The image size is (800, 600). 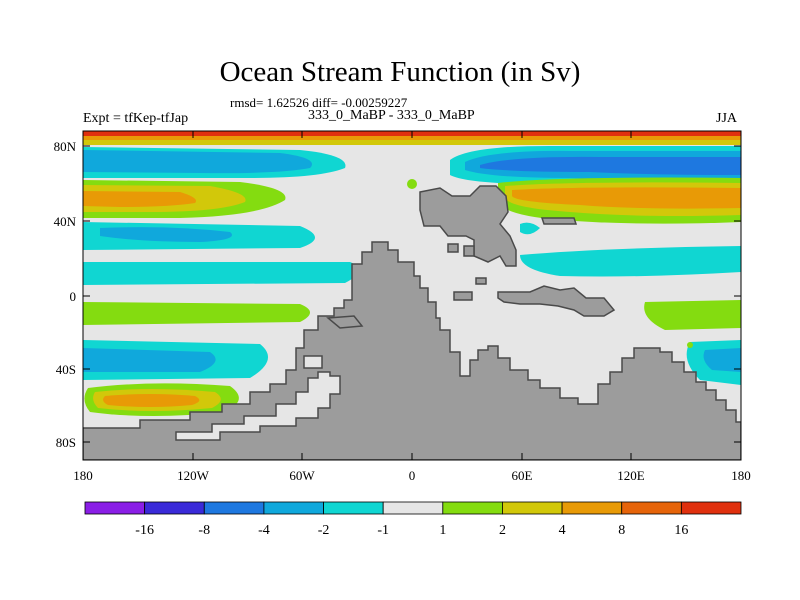 I want to click on lat-label-80s: 80S, so click(x=66, y=442).